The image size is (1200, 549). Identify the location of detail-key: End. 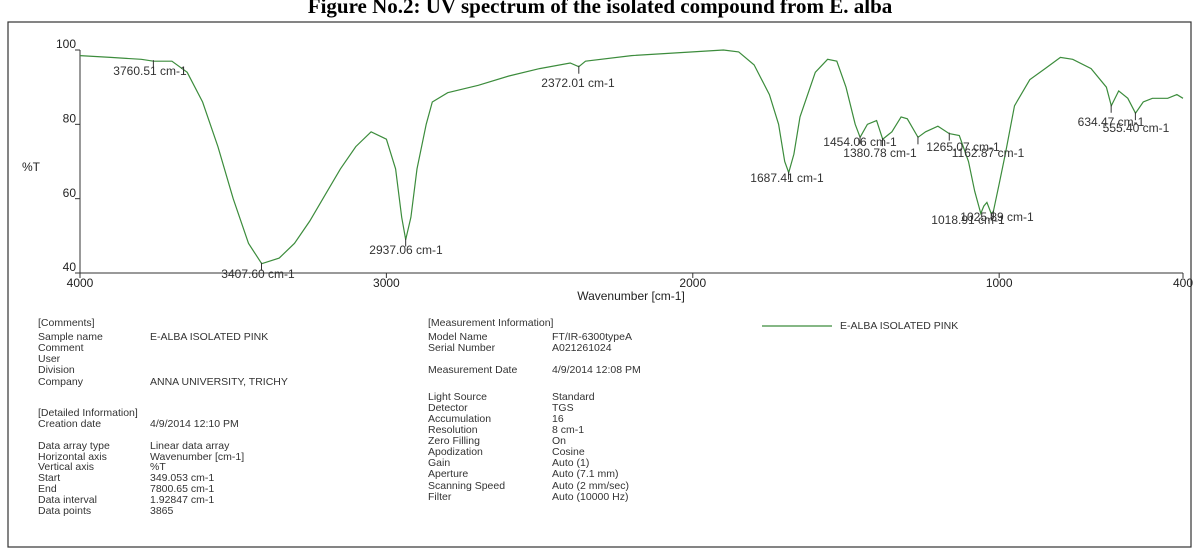
(47, 489).